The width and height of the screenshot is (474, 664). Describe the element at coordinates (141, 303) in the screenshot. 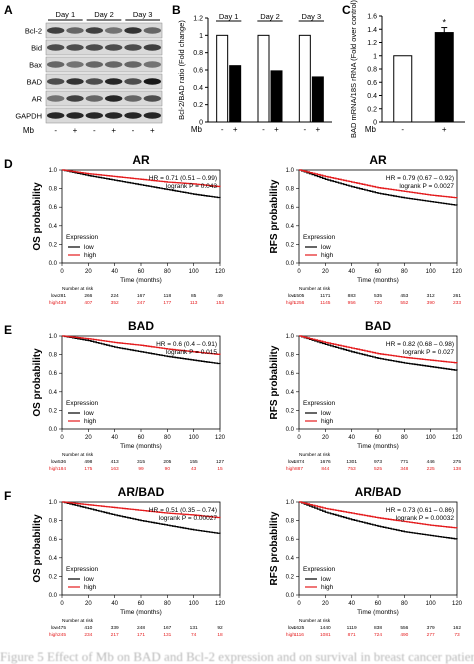

I see `risk-count-high: 247` at that location.